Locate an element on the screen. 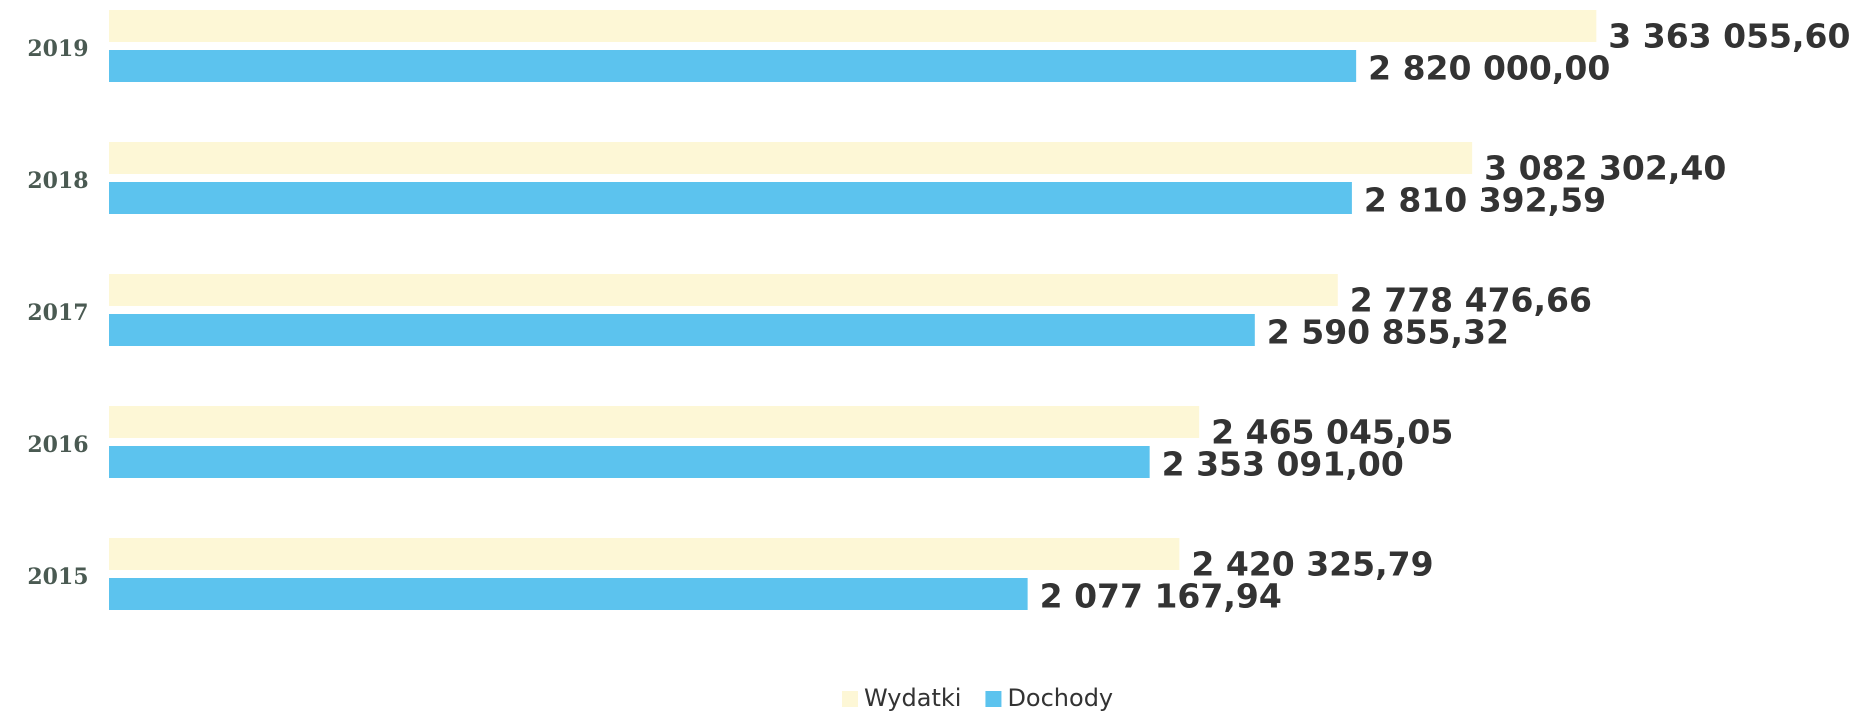 Image resolution: width=1852 pixels, height=712 pixels. value-label: 2 353 091,00 is located at coordinates (1283, 464).